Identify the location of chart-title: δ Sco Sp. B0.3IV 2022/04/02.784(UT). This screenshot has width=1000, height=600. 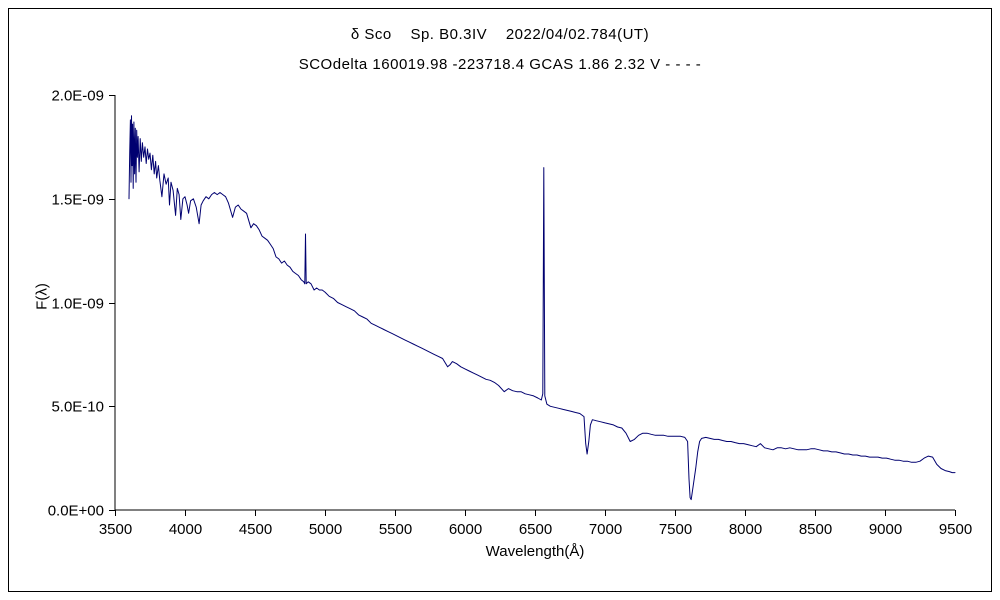
(500, 34).